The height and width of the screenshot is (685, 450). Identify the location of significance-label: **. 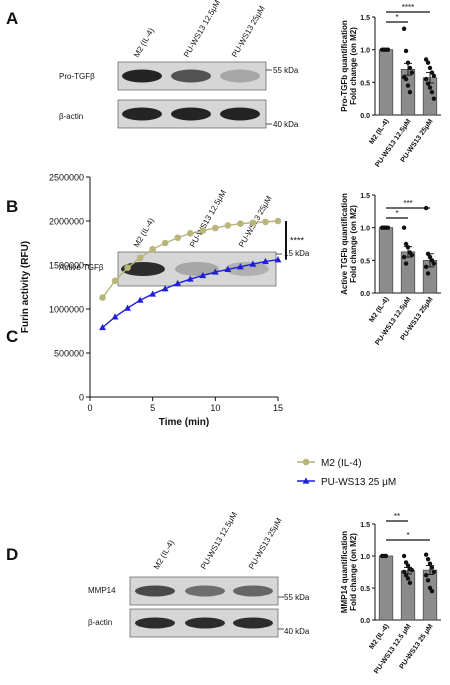
(397, 516).